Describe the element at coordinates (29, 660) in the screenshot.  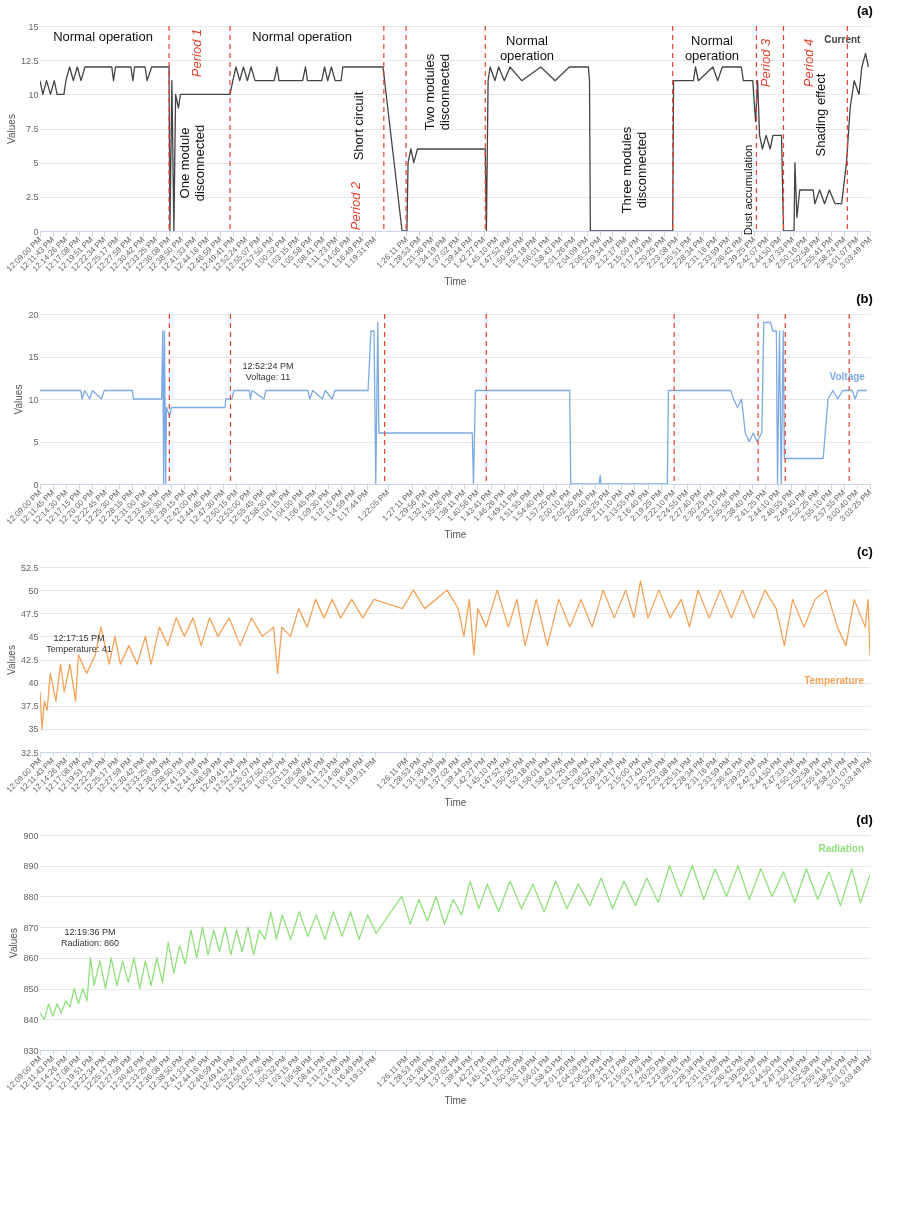
I see `y-tick-label: 42.5` at that location.